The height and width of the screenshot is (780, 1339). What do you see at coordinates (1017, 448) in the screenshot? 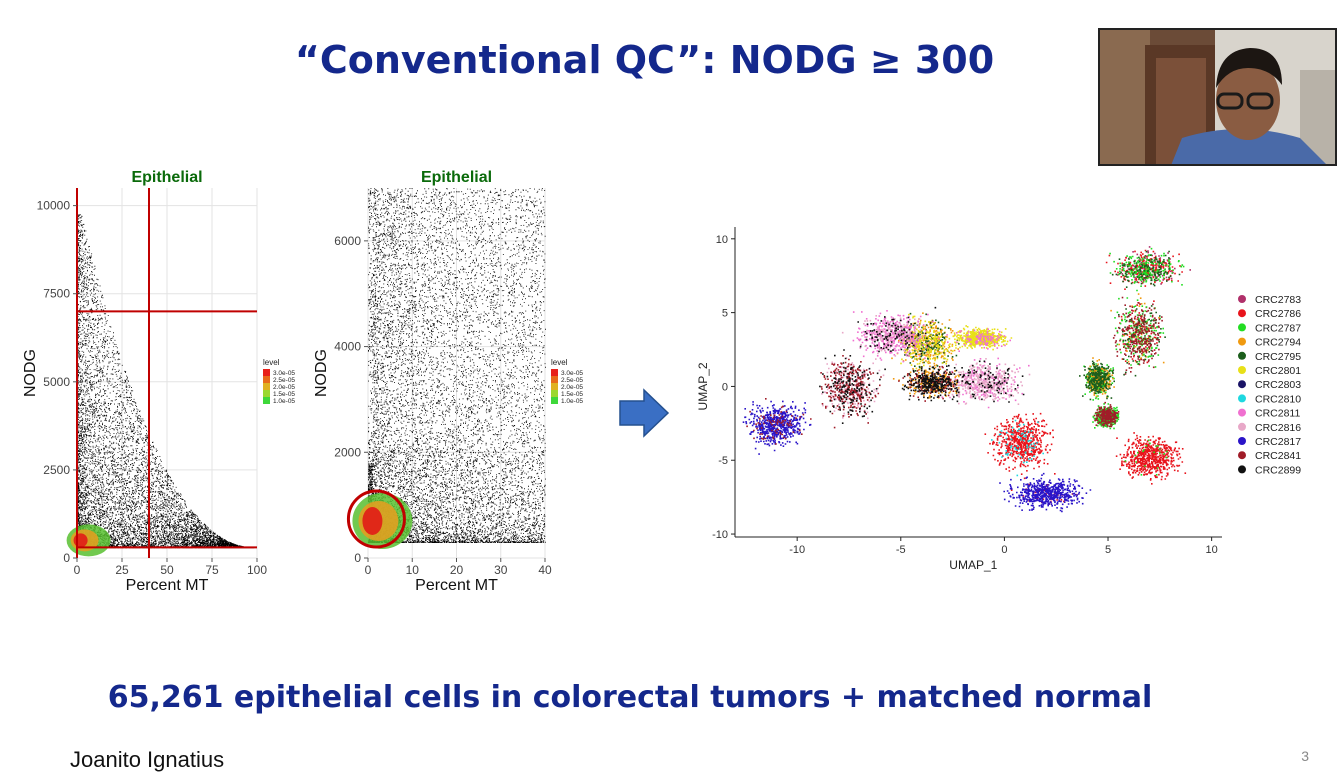
I see `umap-points-crc2810` at bounding box center [1017, 448].